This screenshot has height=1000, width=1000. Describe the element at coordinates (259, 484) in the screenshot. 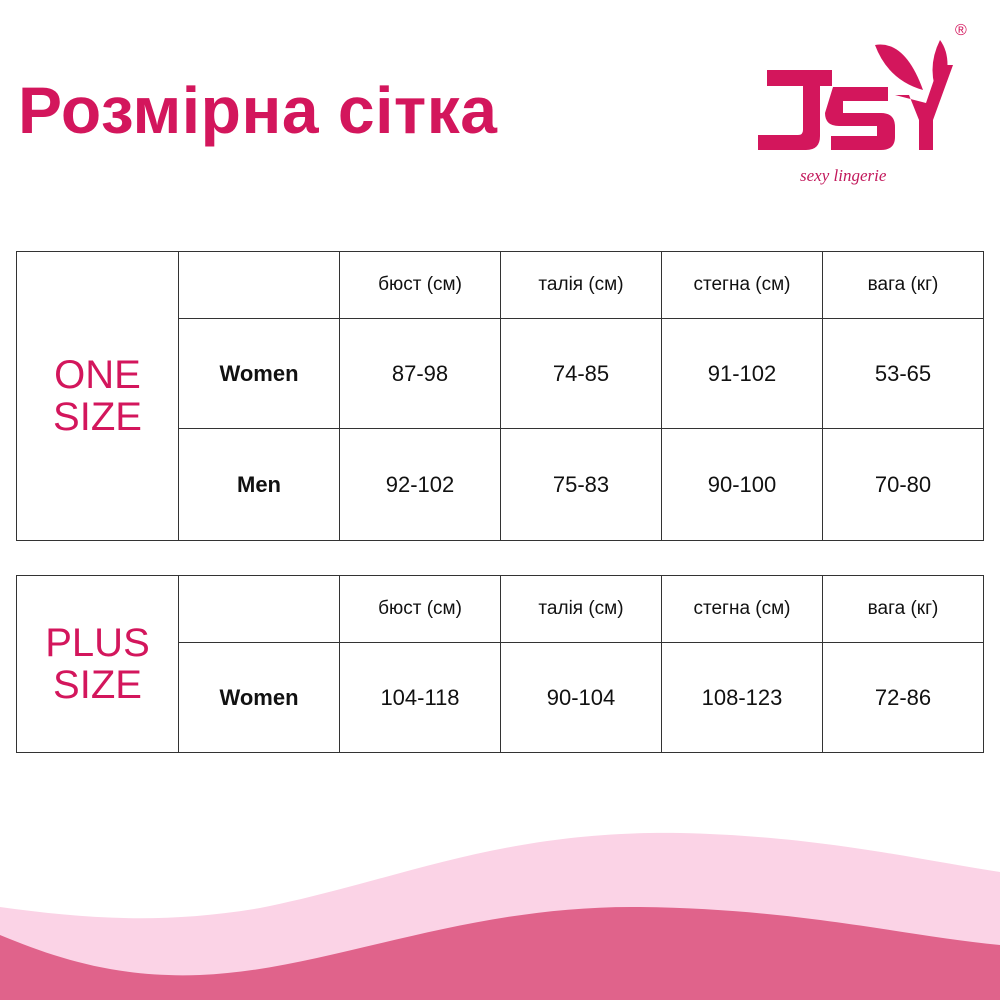

I see `row-label: Men` at that location.